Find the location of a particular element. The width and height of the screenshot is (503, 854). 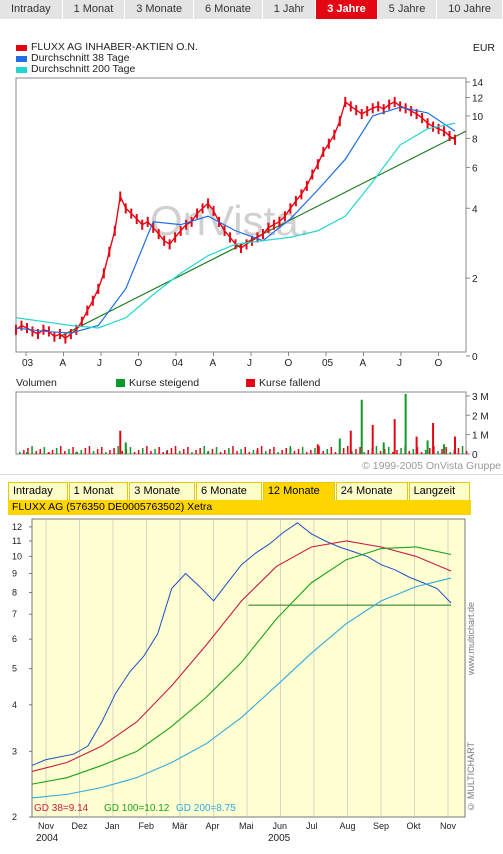

tab-intraday: Intraday is located at coordinates (31, 9).